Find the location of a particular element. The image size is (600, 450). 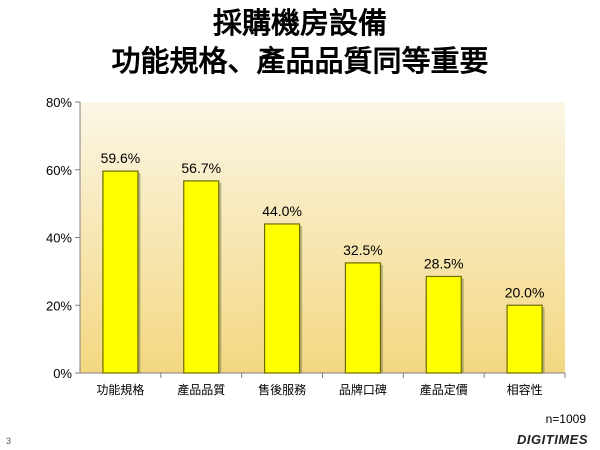

chart-title-line-1: 採購機房設備 is located at coordinates (299, 23).